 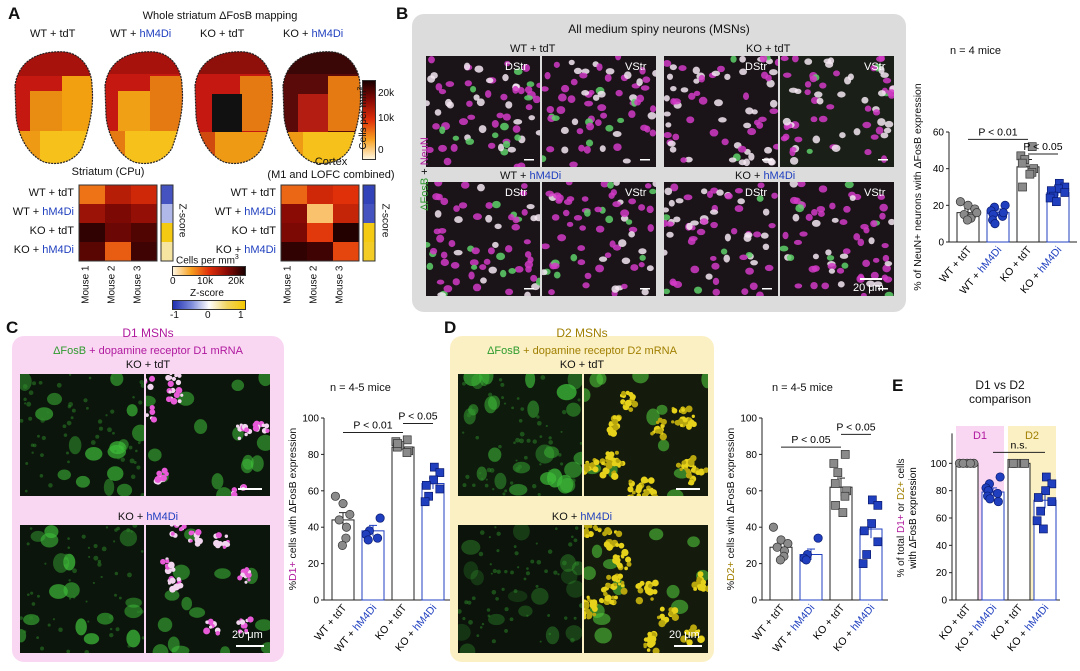 I want to click on b-image-wt-tdt-vstr, so click(x=599, y=111).